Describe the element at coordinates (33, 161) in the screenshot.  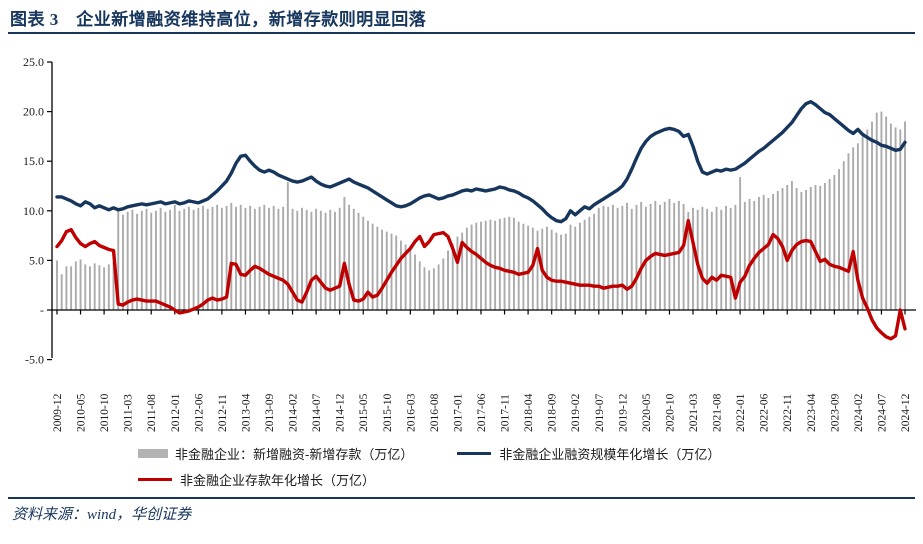
I see `y-tick-label: 15.0` at that location.